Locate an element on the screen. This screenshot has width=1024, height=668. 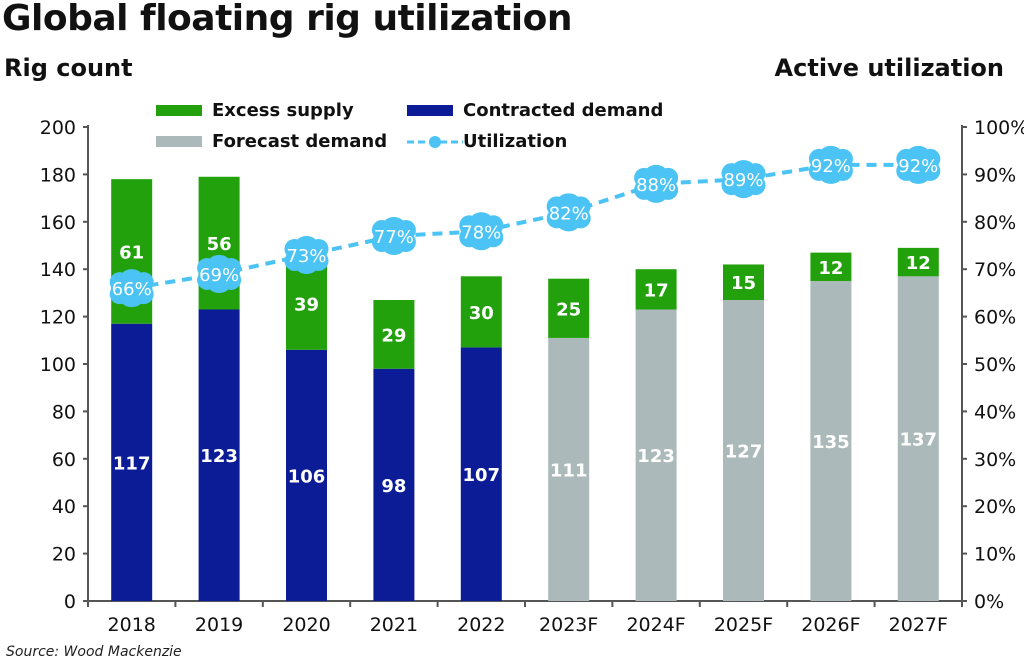
y2-tick-label: 80% is located at coordinates (995, 223).